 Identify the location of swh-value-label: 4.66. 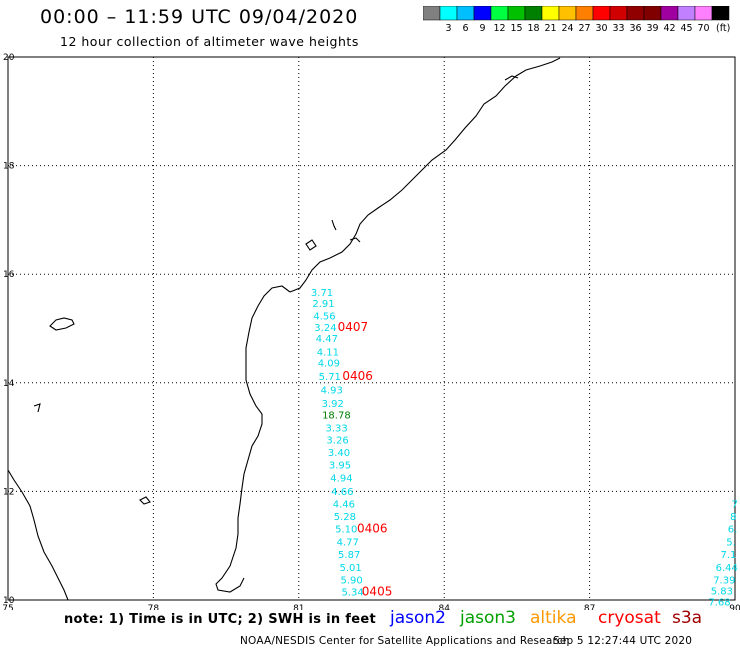
(342, 492).